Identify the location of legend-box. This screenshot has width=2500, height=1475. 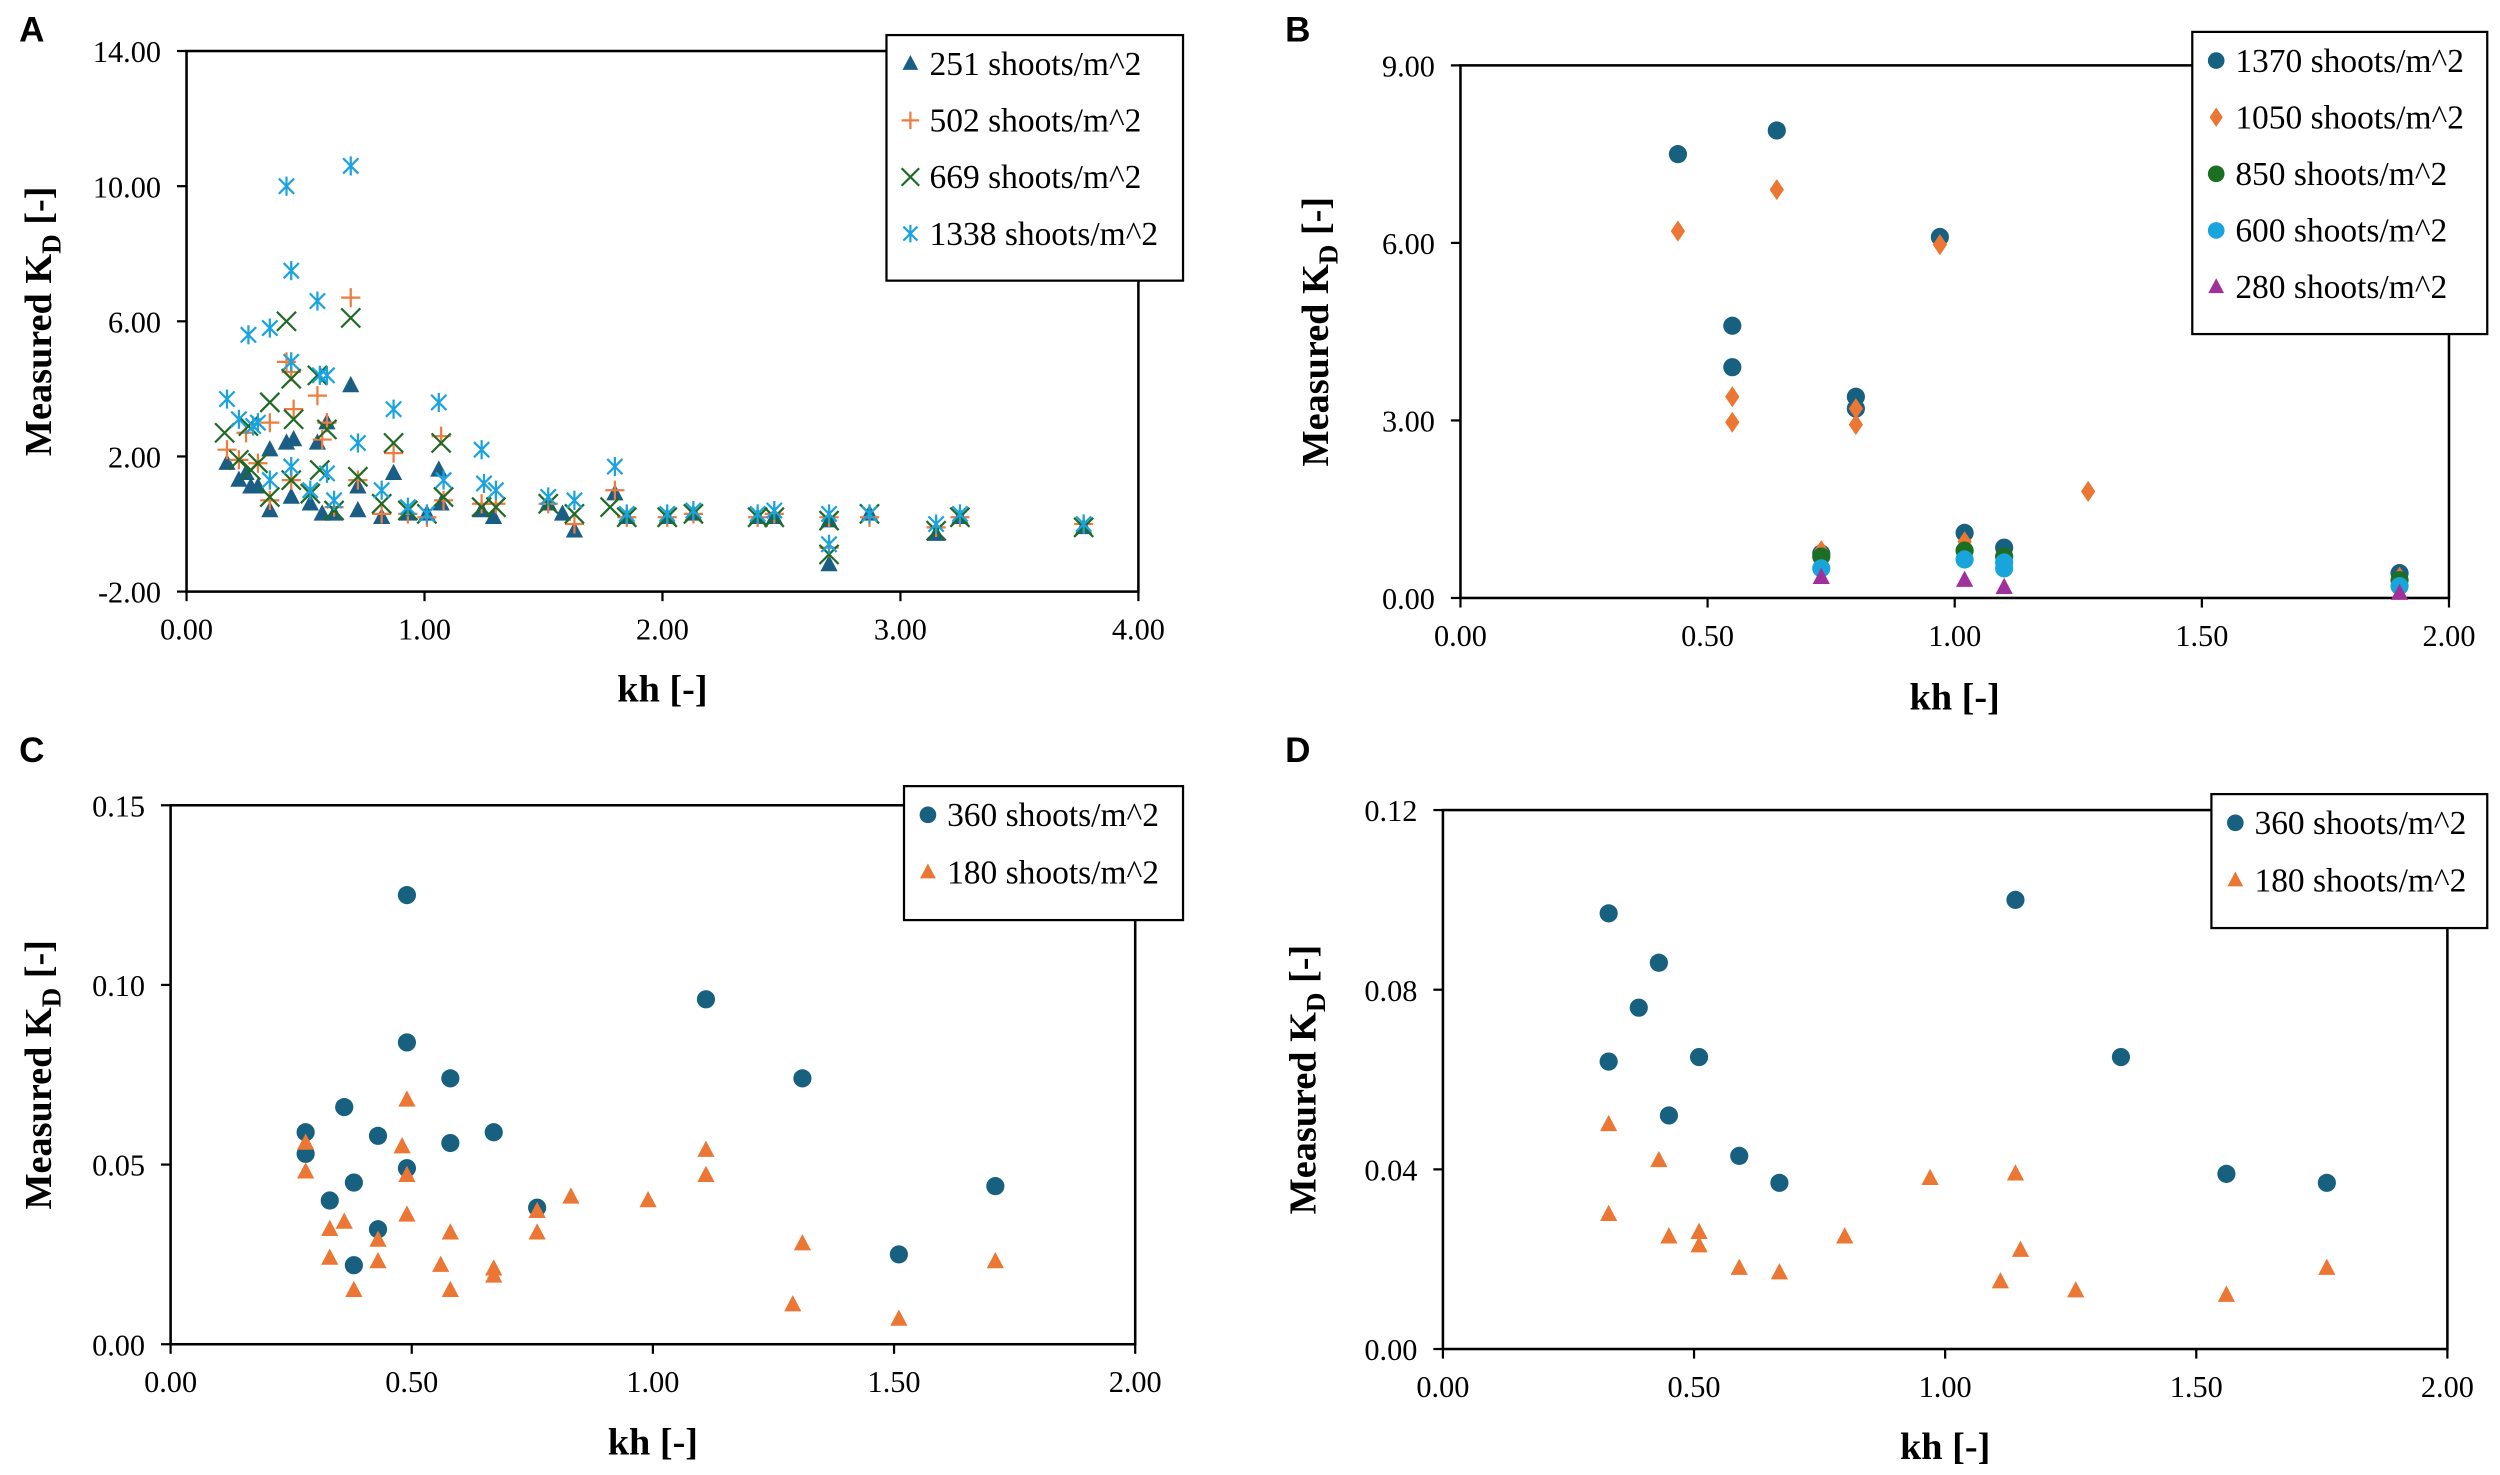
(1035, 157).